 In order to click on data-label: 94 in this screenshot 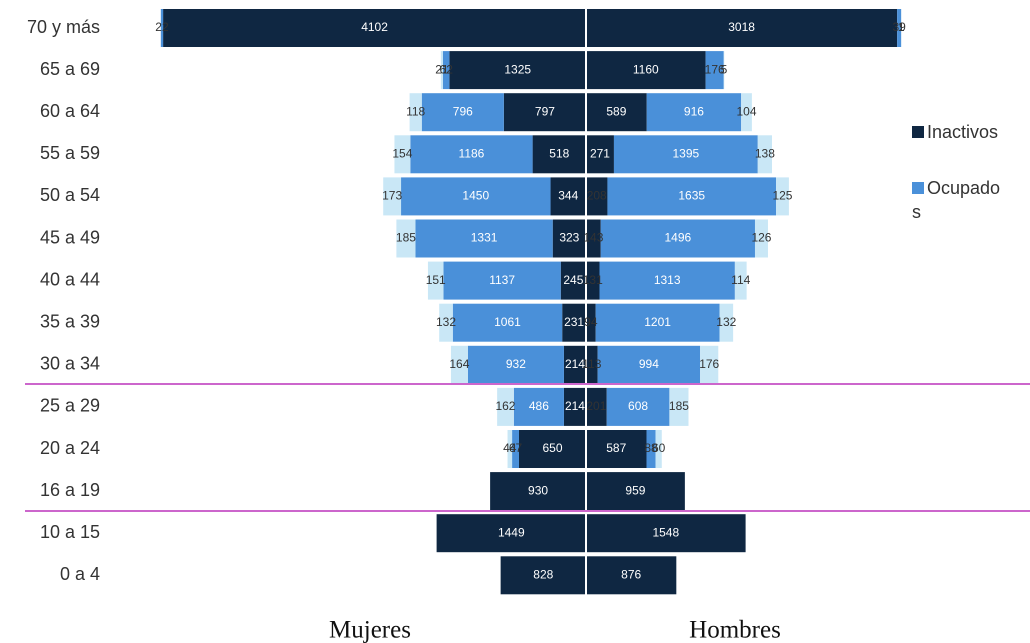, I will do `click(591, 322)`.